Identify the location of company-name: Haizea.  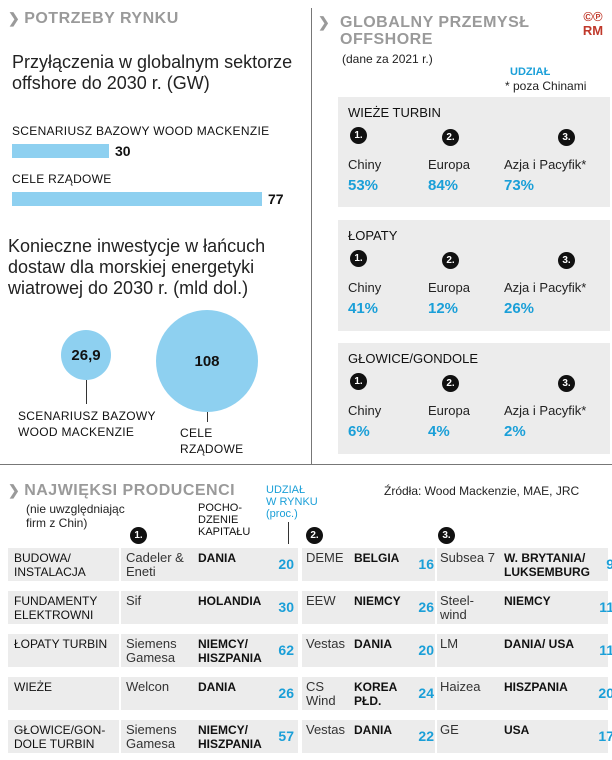
(460, 686).